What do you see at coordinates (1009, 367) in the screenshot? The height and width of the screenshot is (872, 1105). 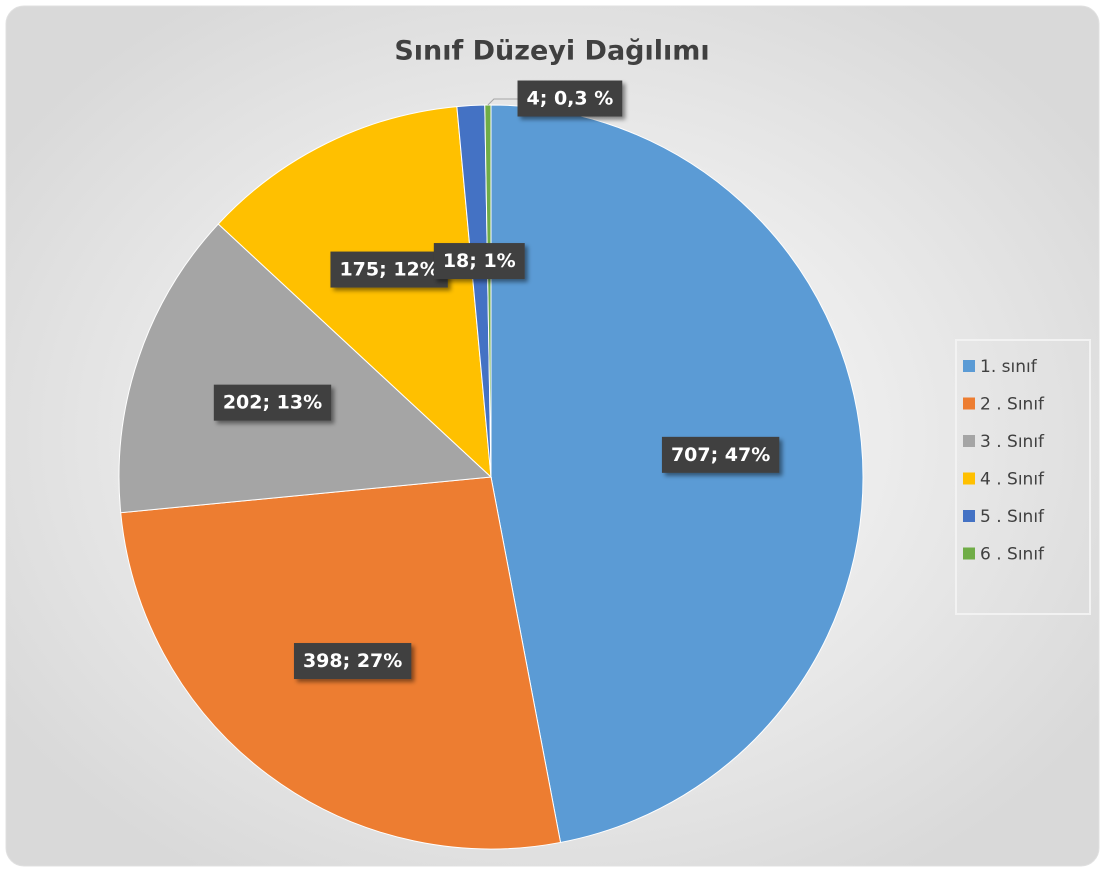 I see `legend-label: 1. sınıf` at bounding box center [1009, 367].